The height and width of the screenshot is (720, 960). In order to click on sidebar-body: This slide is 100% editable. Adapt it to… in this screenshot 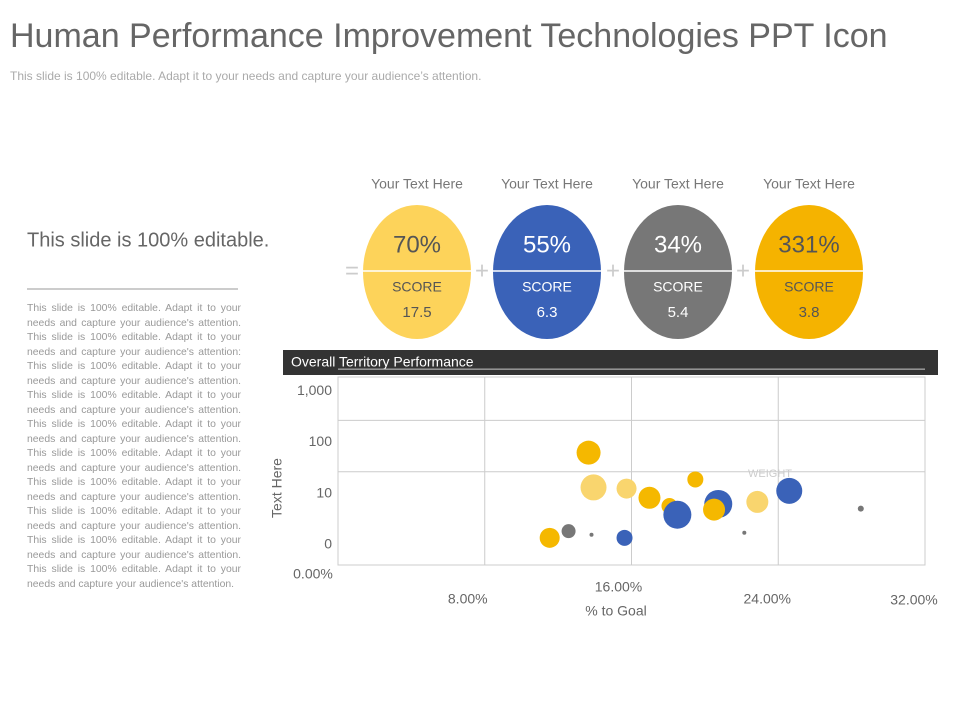, I will do `click(134, 446)`.